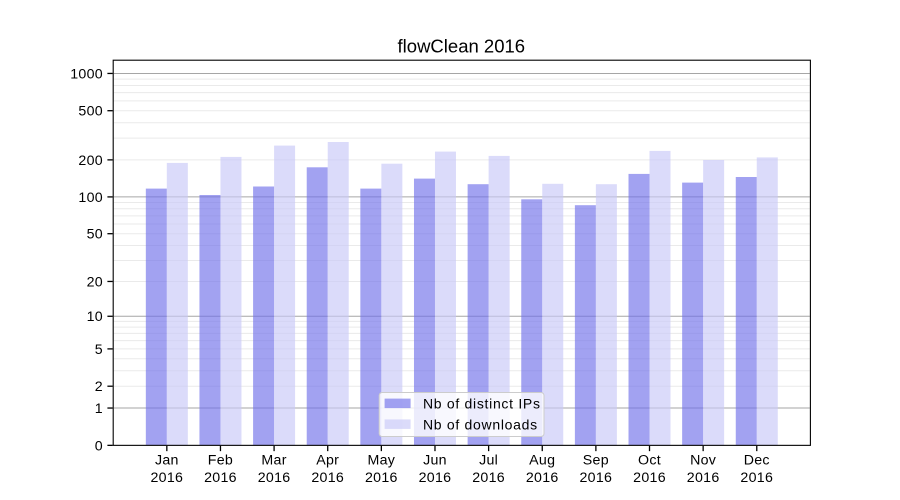 This screenshot has width=900, height=500. I want to click on svg-text: flowClean 2016, so click(462, 46).